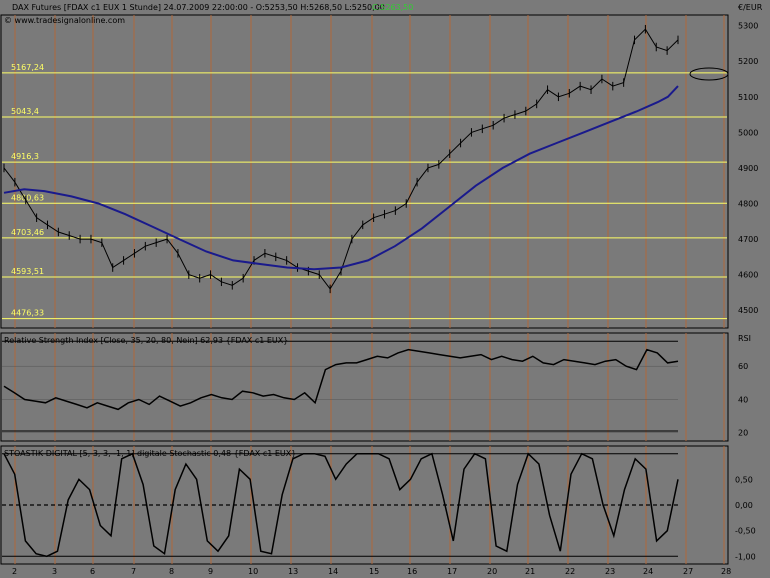 The width and height of the screenshot is (770, 578). What do you see at coordinates (27, 271) in the screenshot?
I see `level-label: 4593,51` at bounding box center [27, 271].